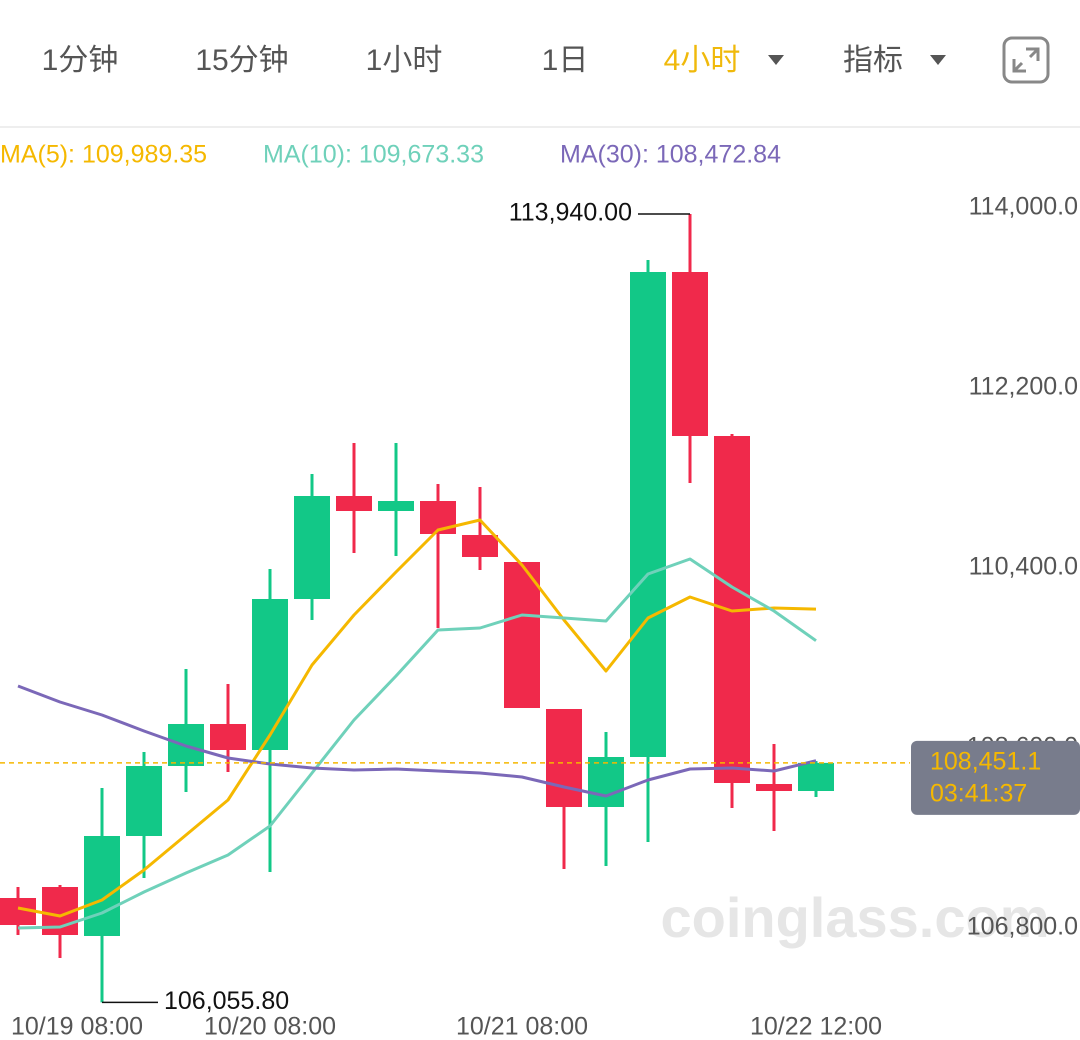  Describe the element at coordinates (816, 1026) in the screenshot. I see `x-tick-label: 10/22 12:00` at that location.